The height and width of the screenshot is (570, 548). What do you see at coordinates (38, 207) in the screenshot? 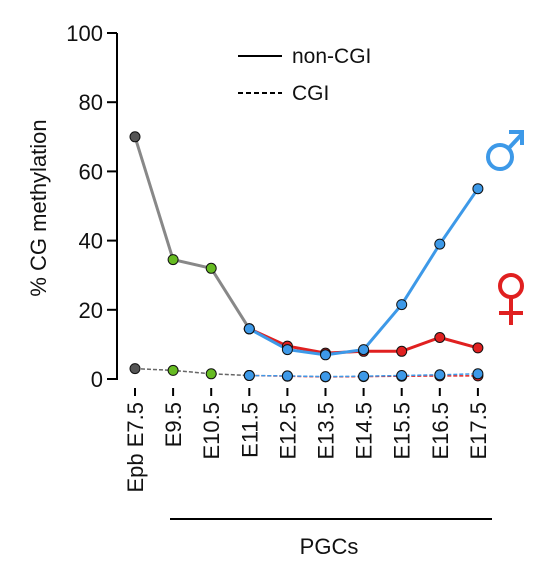
I see `y-axis-label: % CG methylation` at bounding box center [38, 207].